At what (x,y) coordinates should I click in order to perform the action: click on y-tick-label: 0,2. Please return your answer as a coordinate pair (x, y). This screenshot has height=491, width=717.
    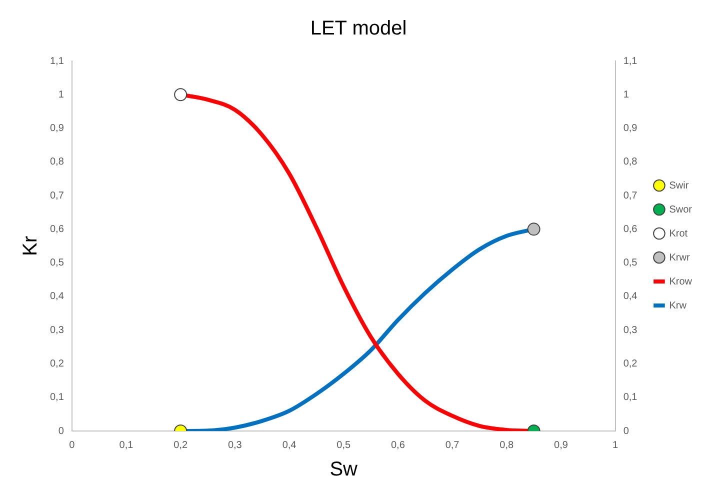
    Looking at the image, I should click on (57, 364).